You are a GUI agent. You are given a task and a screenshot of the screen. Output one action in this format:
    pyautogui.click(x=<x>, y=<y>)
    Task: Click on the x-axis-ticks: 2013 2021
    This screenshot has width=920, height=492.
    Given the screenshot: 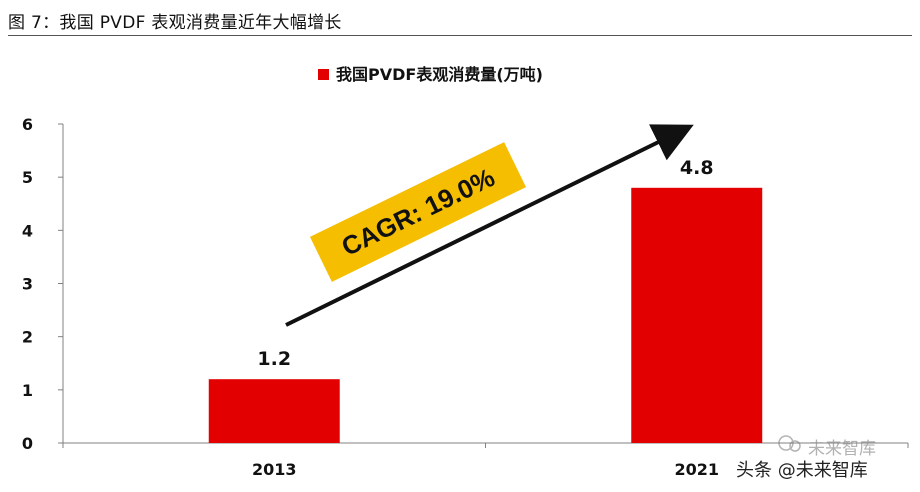 What is the action you would take?
    pyautogui.click(x=485, y=461)
    